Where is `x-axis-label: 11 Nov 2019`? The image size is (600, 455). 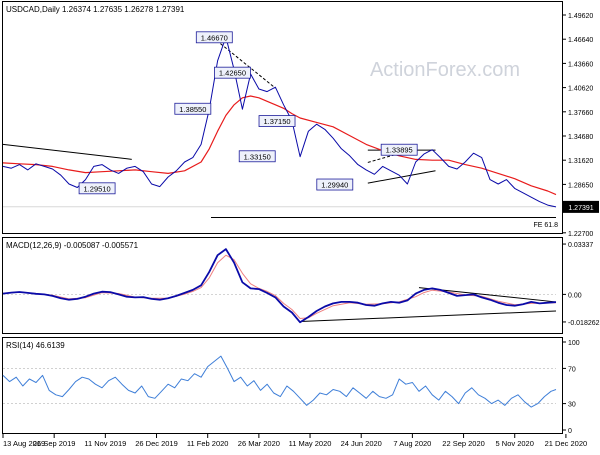 x-axis-label: 11 Nov 2019 is located at coordinates (105, 443).